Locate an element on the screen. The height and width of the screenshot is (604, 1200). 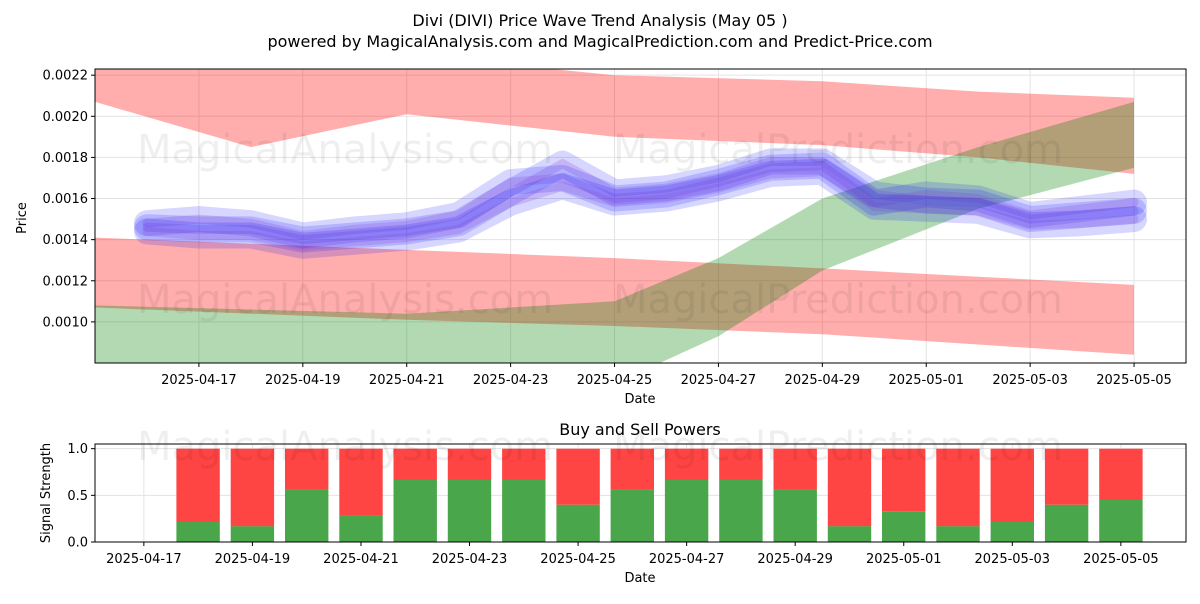
price-x-tick-label: 2025-04-23 is located at coordinates (511, 380).